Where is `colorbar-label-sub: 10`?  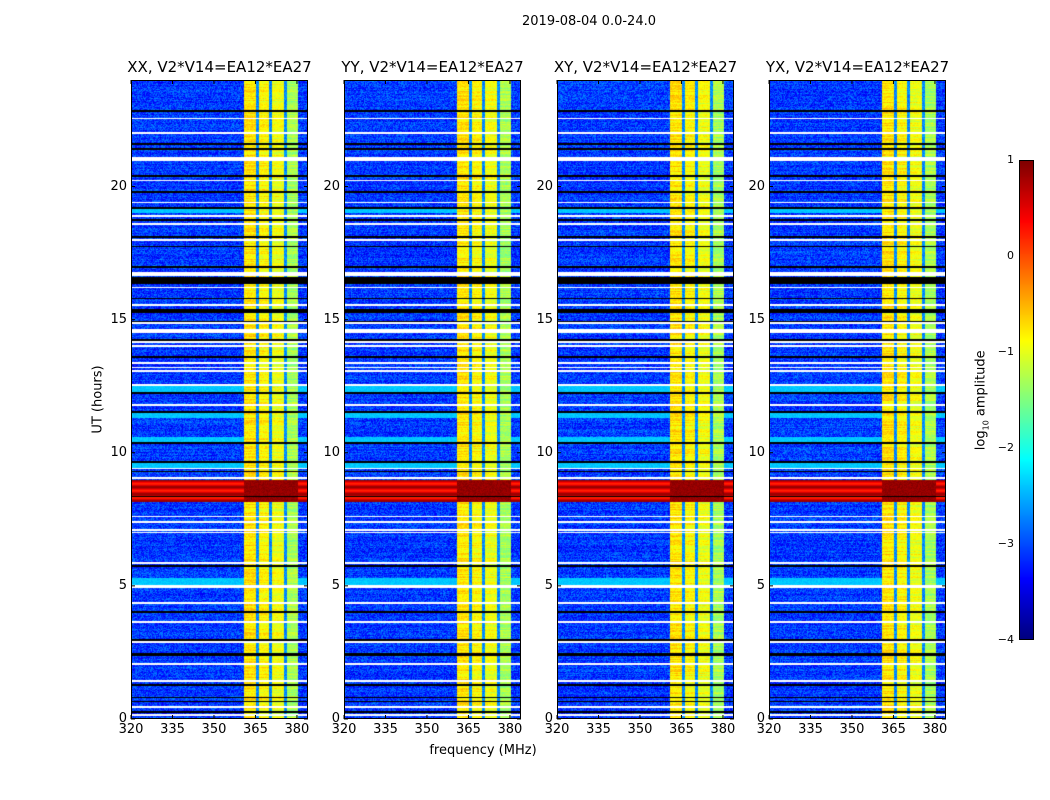 colorbar-label-sub: 10 is located at coordinates (986, 425).